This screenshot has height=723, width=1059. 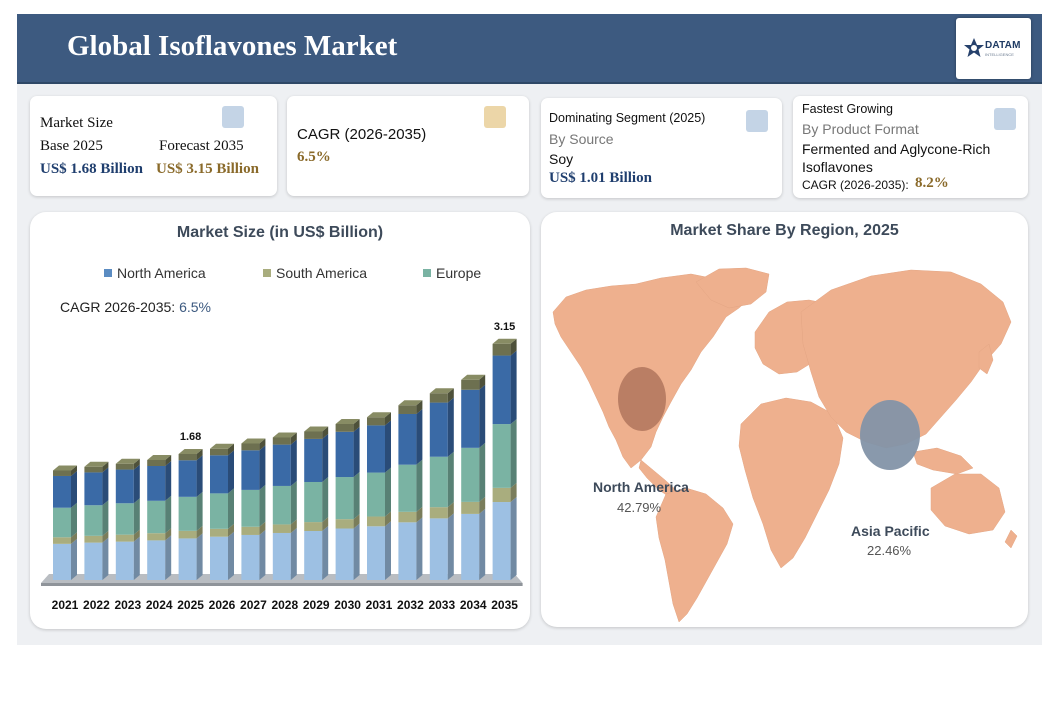 What do you see at coordinates (452, 273) in the screenshot?
I see `legend-europe: Europe` at bounding box center [452, 273].